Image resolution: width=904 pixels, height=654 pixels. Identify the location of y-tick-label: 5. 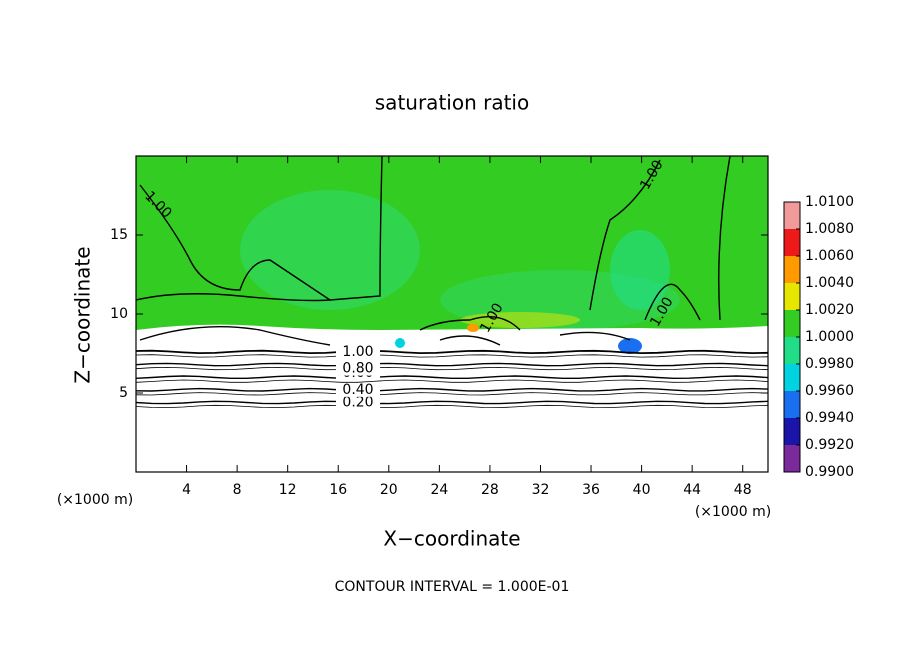
(123, 393).